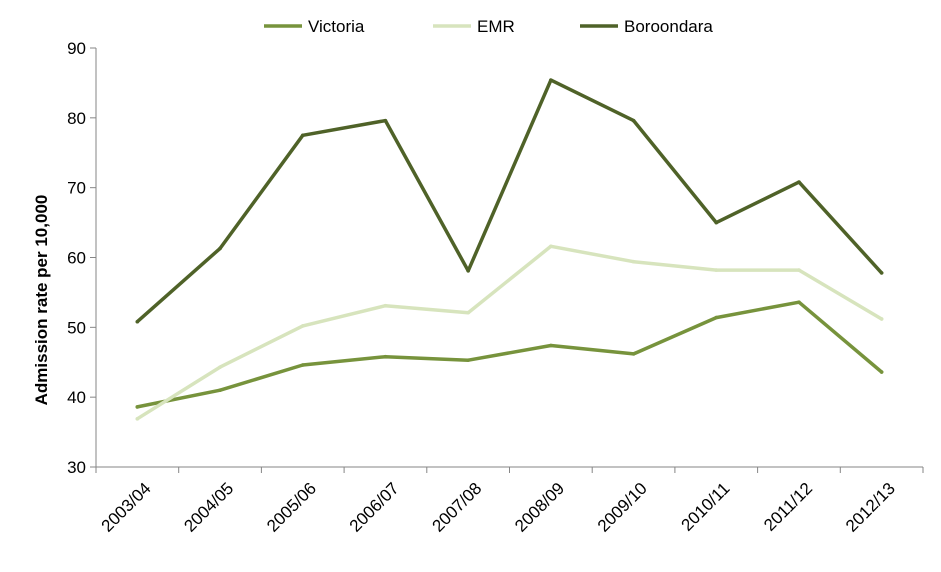  I want to click on y-axis: 30 40 50 60 70 80 90, so click(81, 258).